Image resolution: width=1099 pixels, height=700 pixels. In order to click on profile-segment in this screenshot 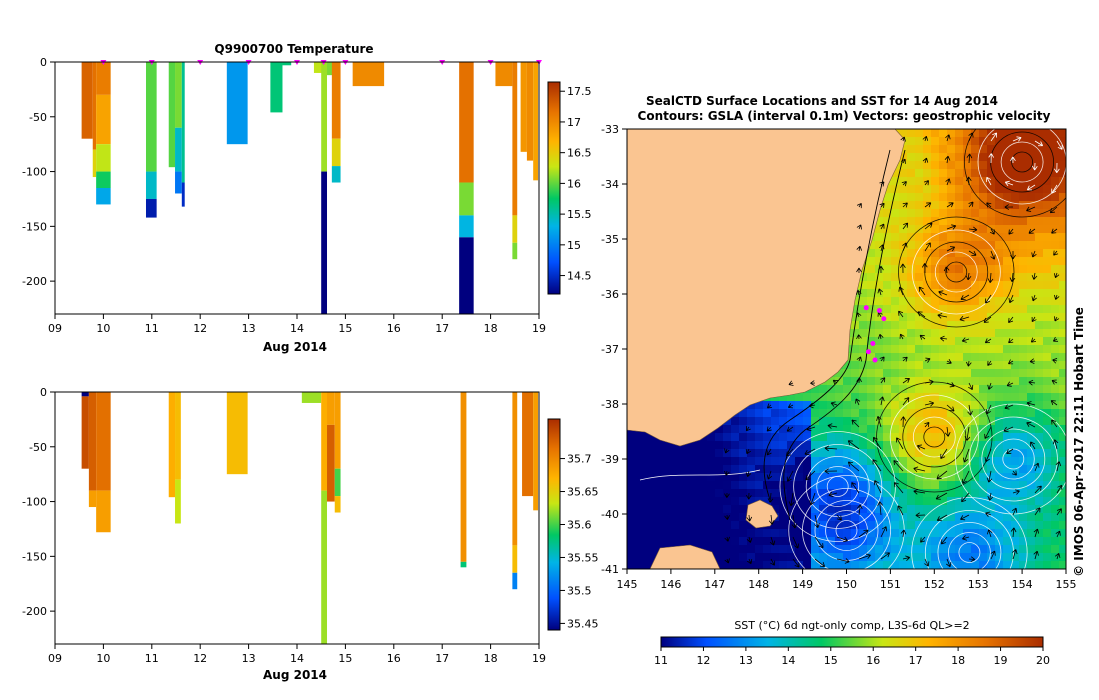, I will do `click(515, 469)`.